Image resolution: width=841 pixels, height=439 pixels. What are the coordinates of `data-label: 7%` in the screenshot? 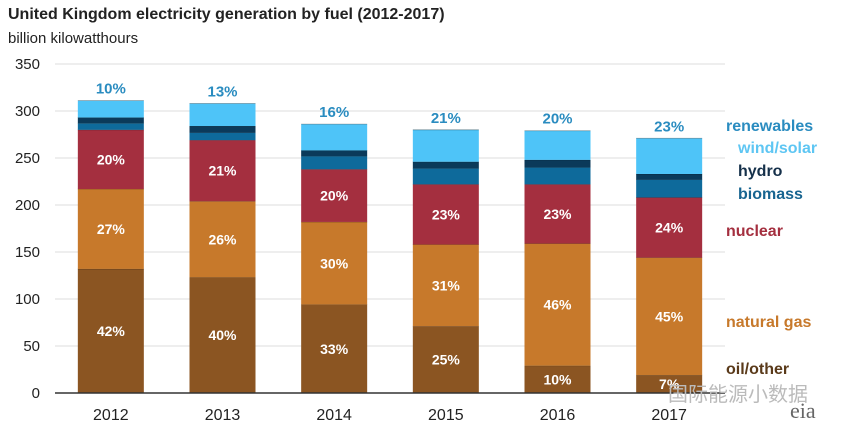 It's located at (669, 384).